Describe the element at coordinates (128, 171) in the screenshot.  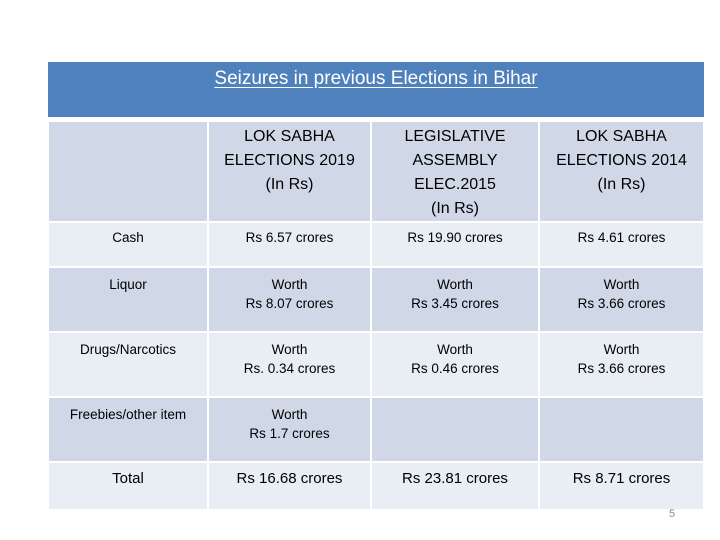
I see `header-blank-cell` at that location.